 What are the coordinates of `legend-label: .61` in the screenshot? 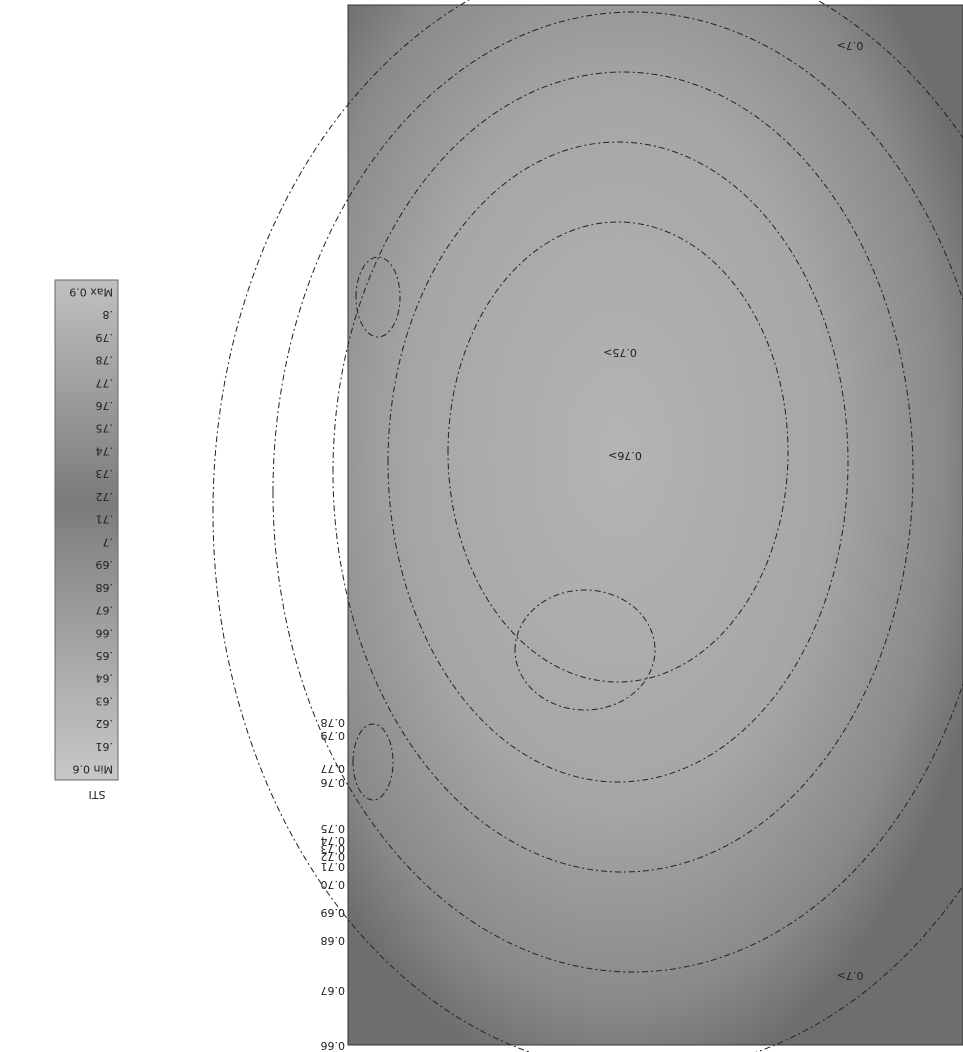 It's located at (105, 746).